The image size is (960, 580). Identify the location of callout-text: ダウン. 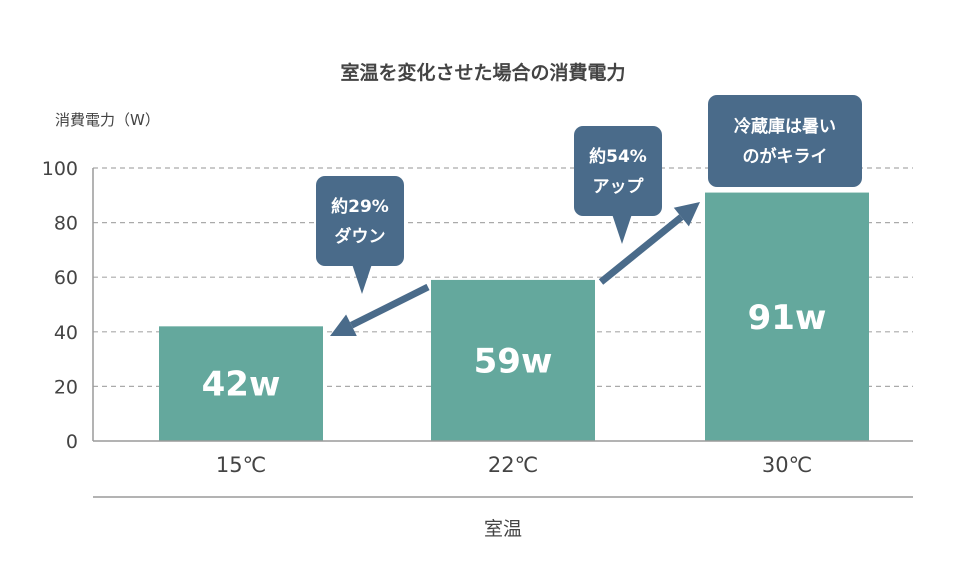
(360, 236).